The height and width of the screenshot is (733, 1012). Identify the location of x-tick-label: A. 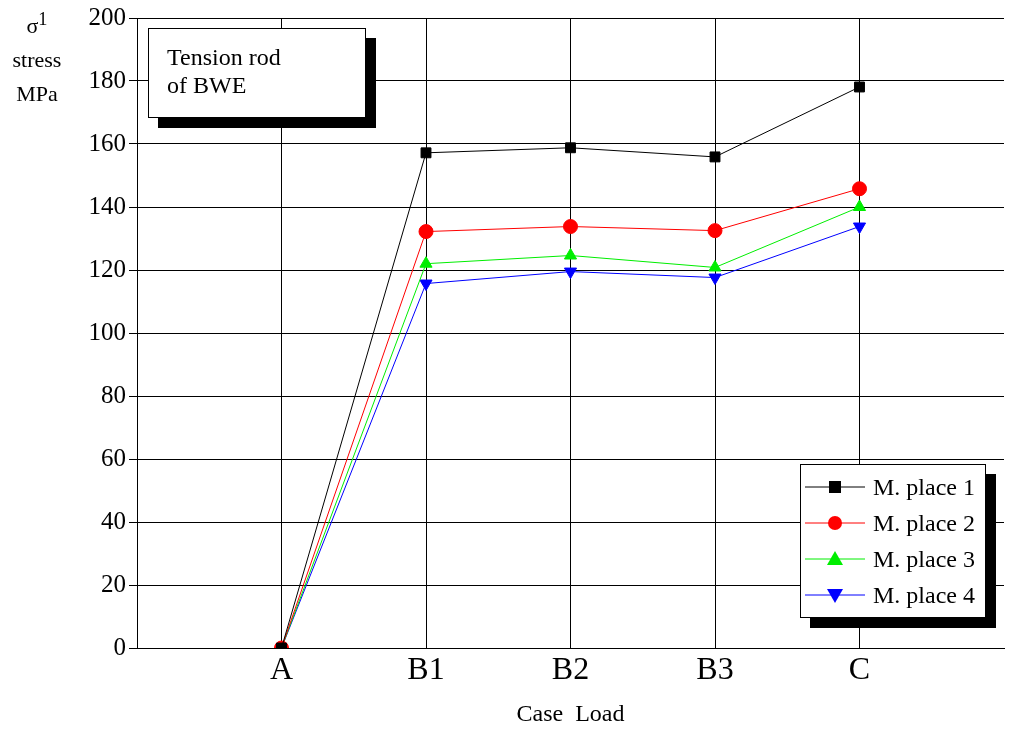
(281, 667).